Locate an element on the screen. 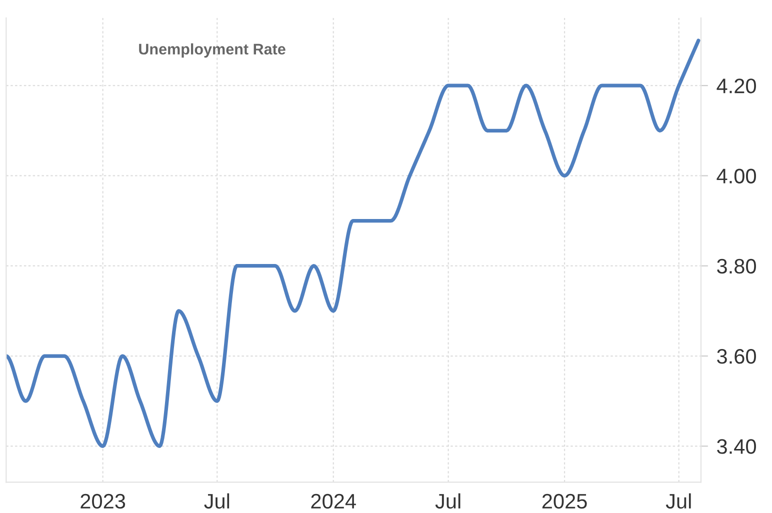 Image resolution: width=772 pixels, height=513 pixels. y-tick-label: 3.60 is located at coordinates (736, 356).